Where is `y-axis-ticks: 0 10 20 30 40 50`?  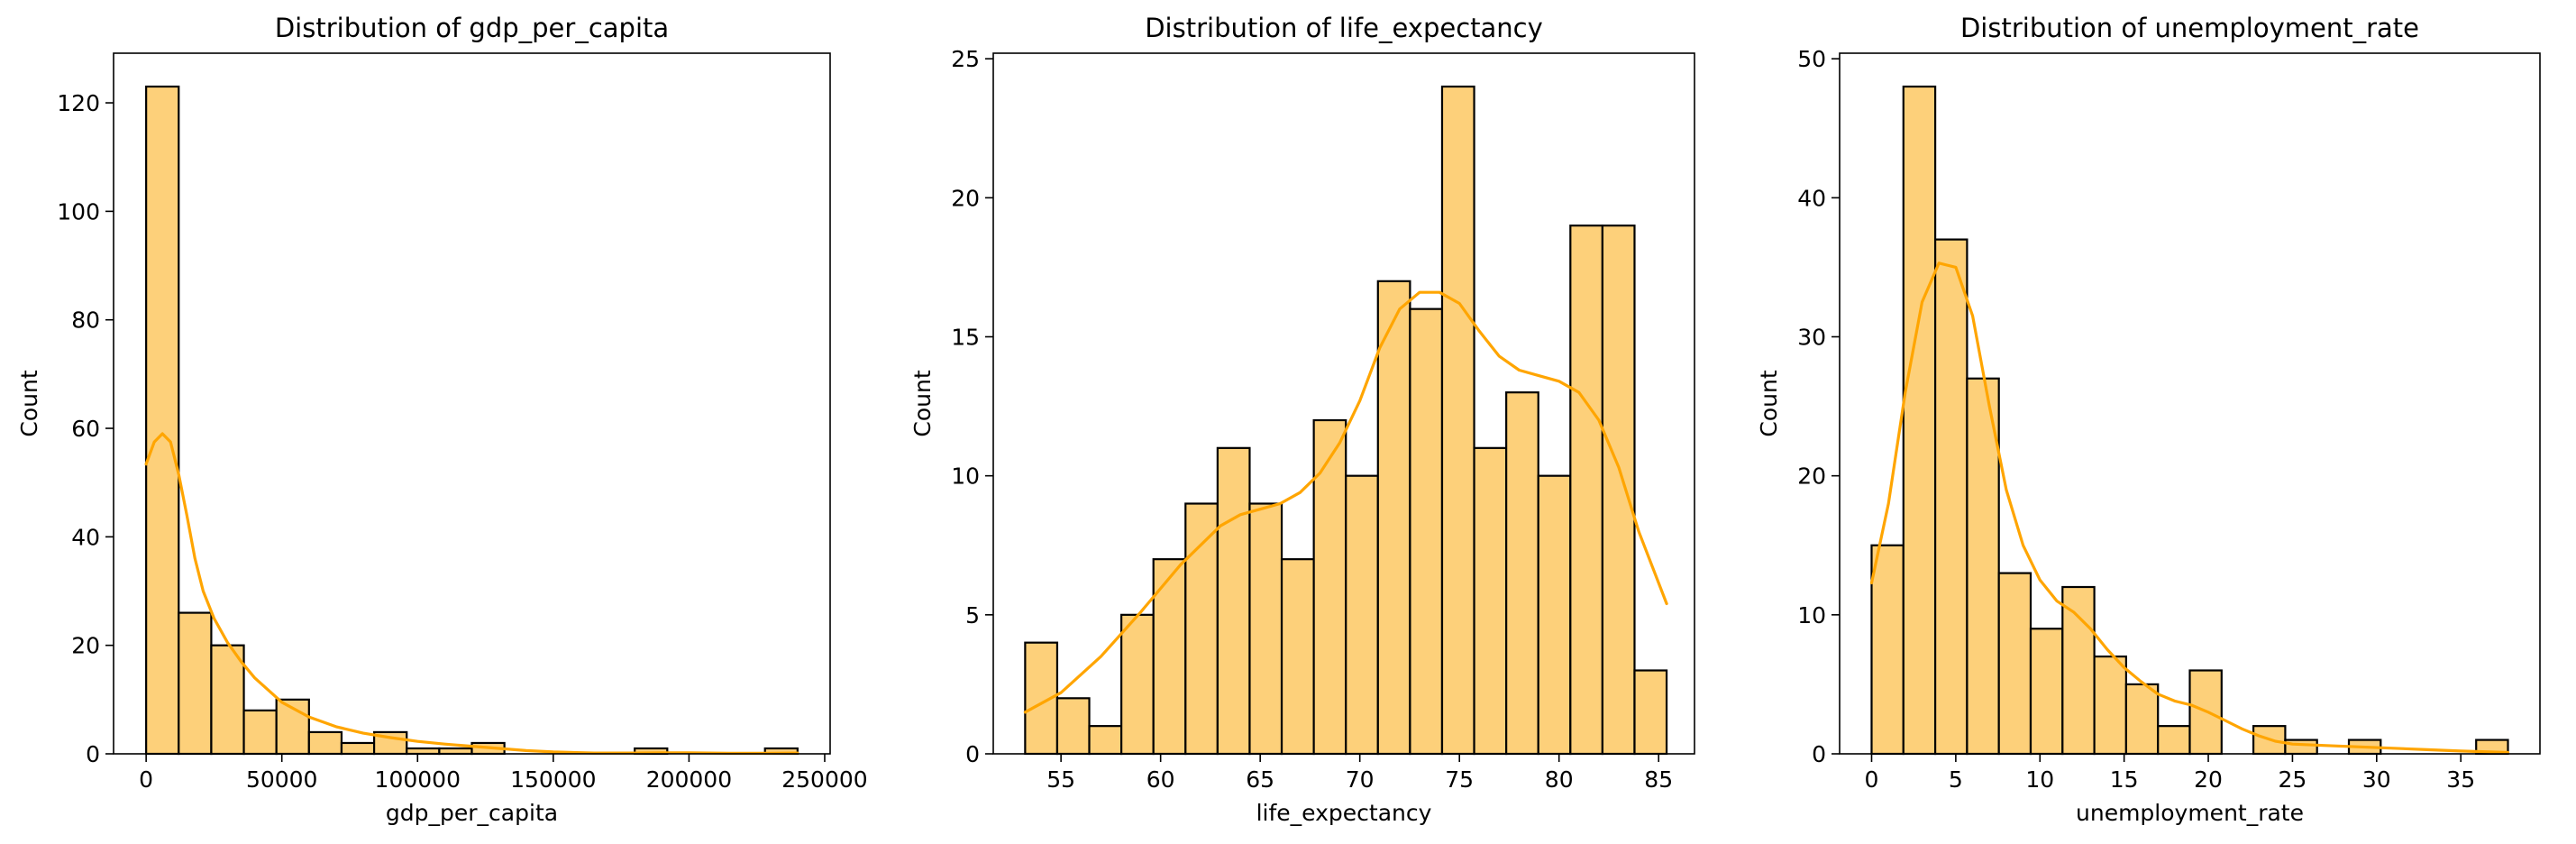 y-axis-ticks: 0 10 20 30 40 50 is located at coordinates (1819, 406).